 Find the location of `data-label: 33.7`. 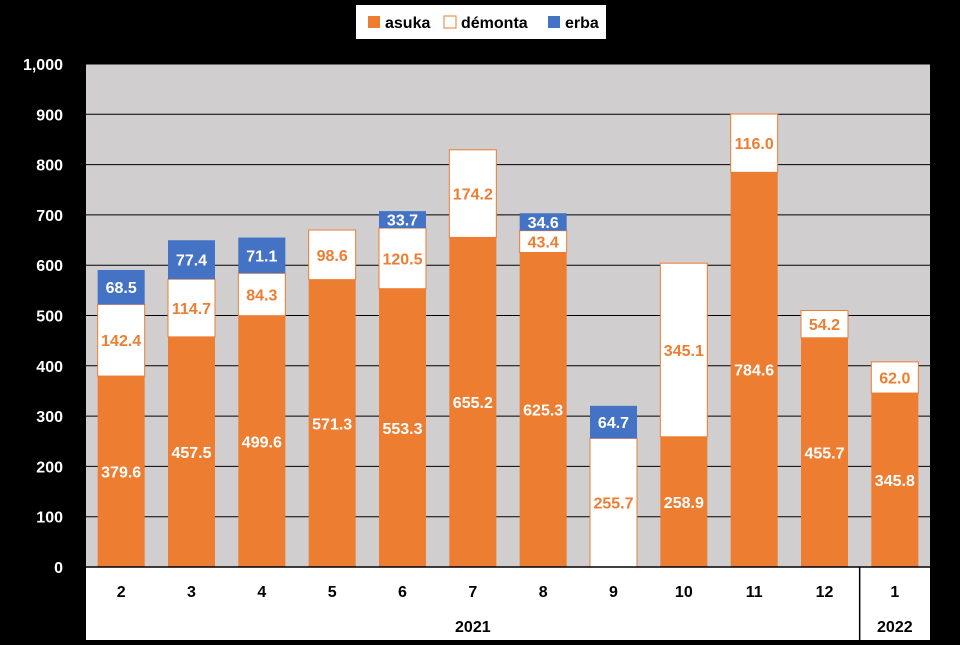

data-label: 33.7 is located at coordinates (402, 221).